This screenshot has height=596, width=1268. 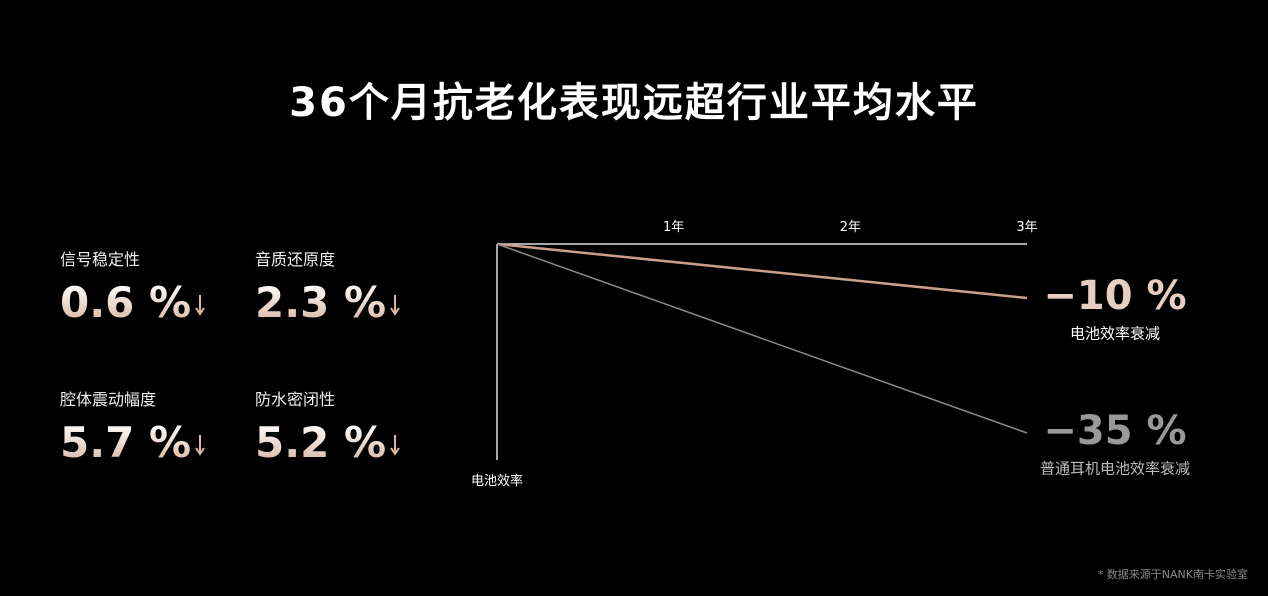 What do you see at coordinates (673, 227) in the screenshot?
I see `x-tick-label: 1年` at bounding box center [673, 227].